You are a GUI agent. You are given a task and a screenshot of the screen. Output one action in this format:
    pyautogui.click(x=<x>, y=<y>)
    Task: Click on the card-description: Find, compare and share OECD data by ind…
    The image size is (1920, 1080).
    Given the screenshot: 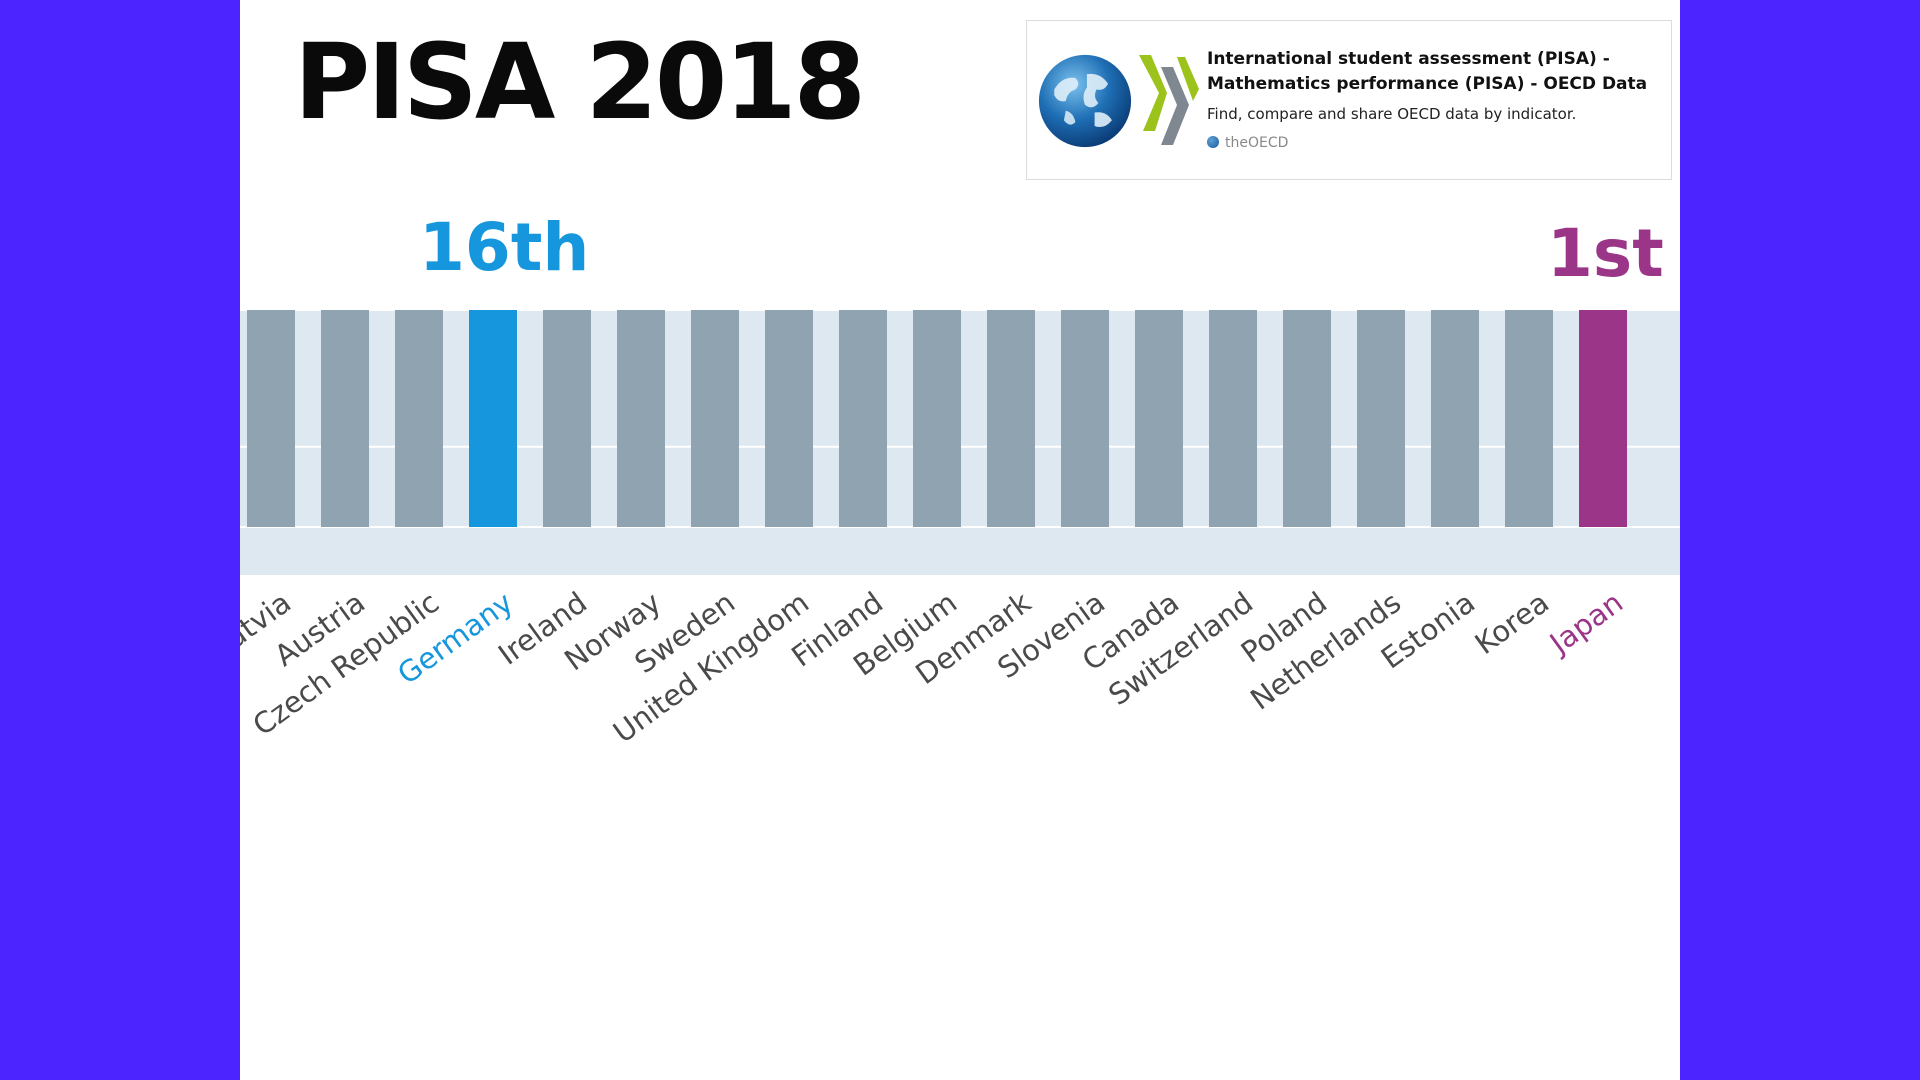 What is the action you would take?
    pyautogui.click(x=1392, y=114)
    